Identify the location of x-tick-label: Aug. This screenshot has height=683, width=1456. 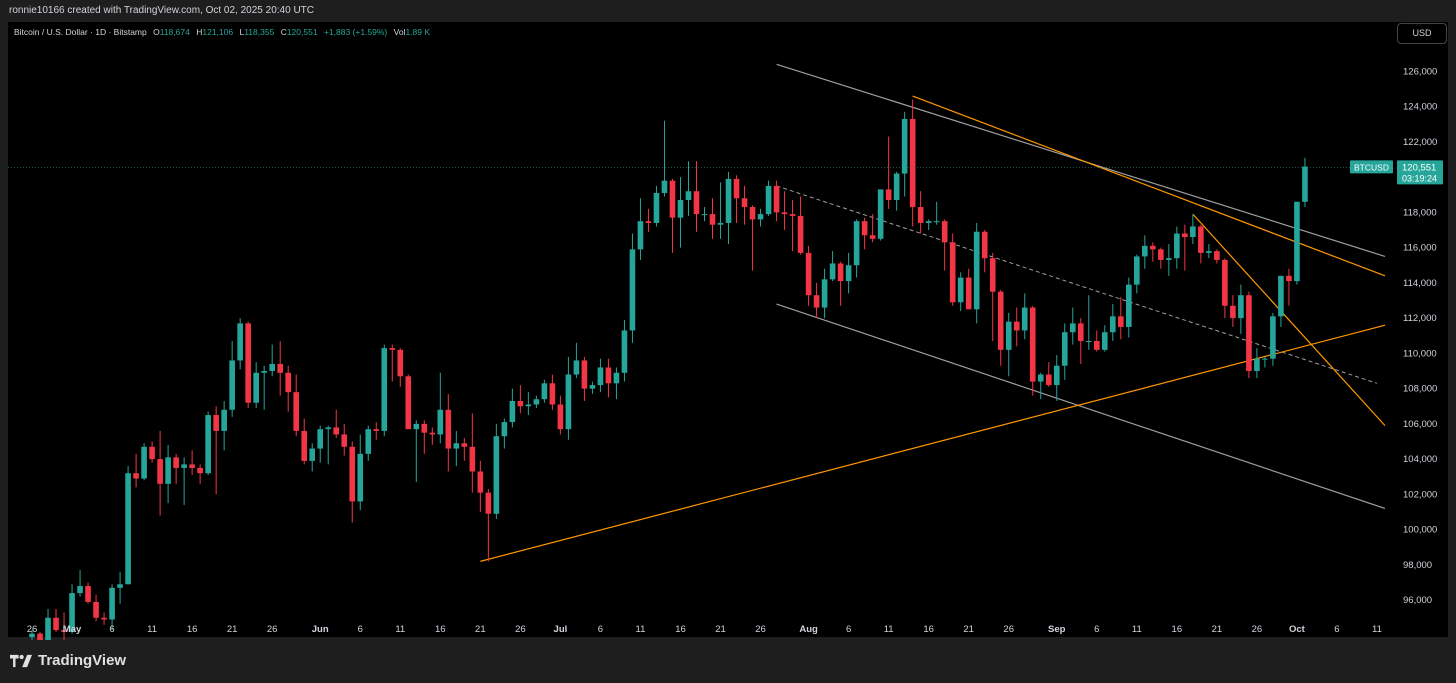
(808, 629).